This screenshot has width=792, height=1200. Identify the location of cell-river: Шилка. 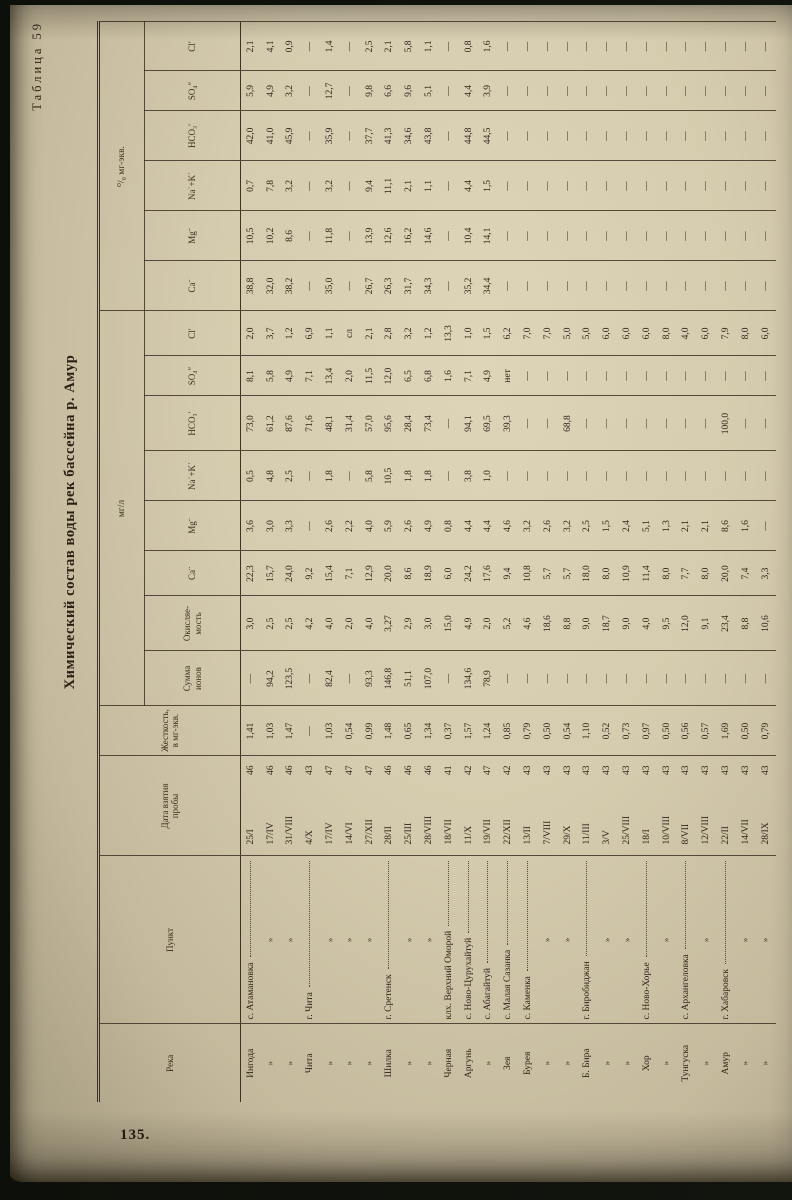
(389, 1063).